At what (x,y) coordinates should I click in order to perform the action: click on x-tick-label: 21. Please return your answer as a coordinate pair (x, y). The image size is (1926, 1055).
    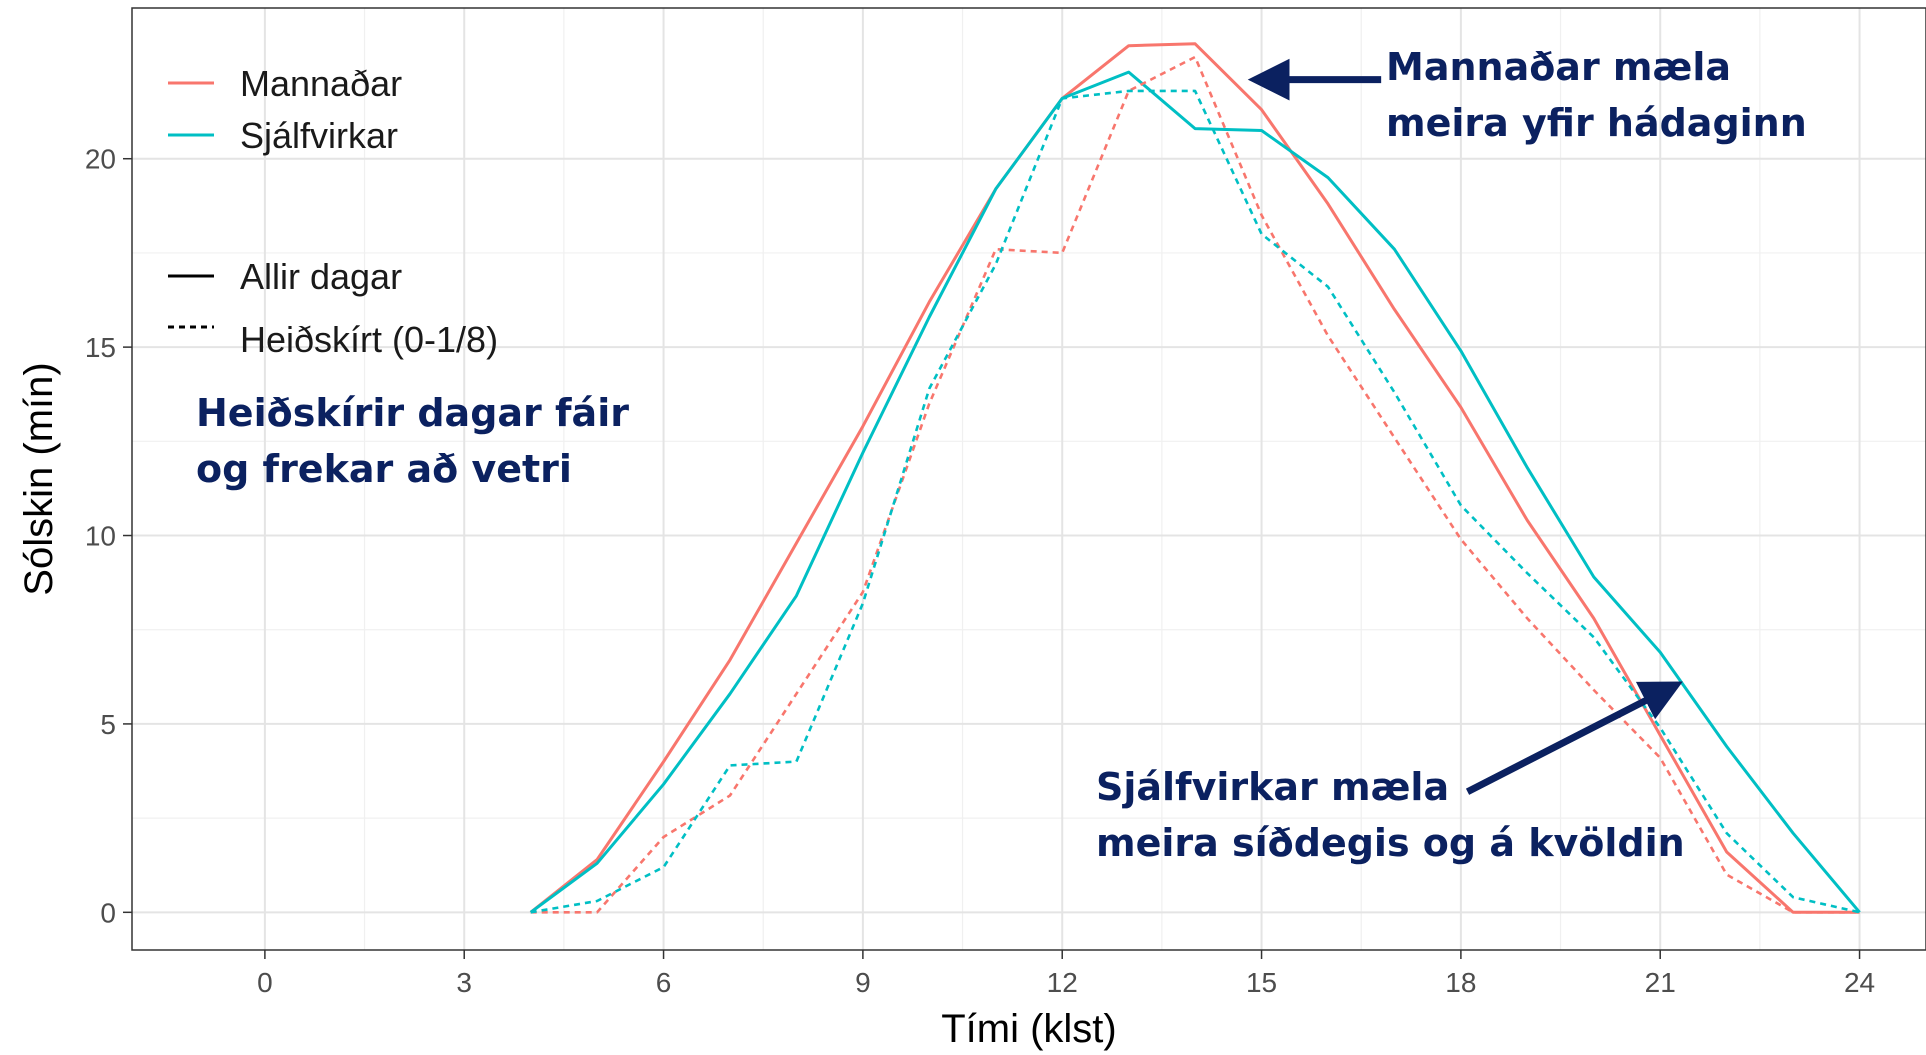
    Looking at the image, I should click on (1660, 982).